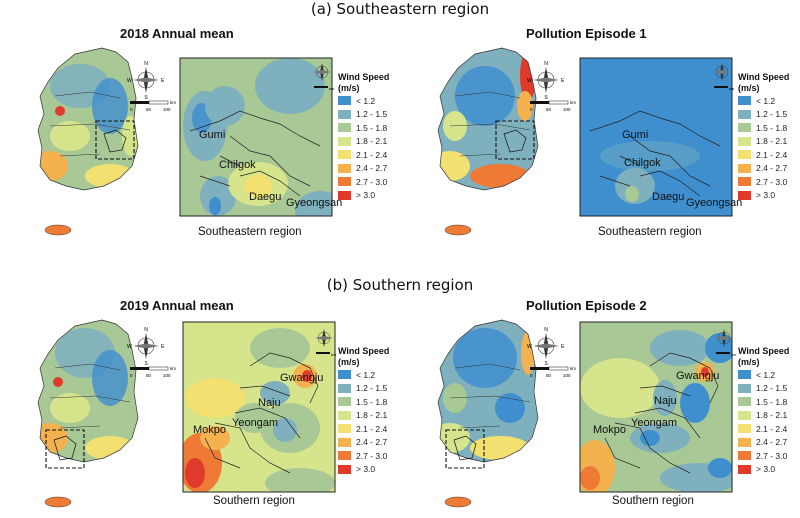 The height and width of the screenshot is (518, 800). I want to click on map-caption: Southern region, so click(254, 501).